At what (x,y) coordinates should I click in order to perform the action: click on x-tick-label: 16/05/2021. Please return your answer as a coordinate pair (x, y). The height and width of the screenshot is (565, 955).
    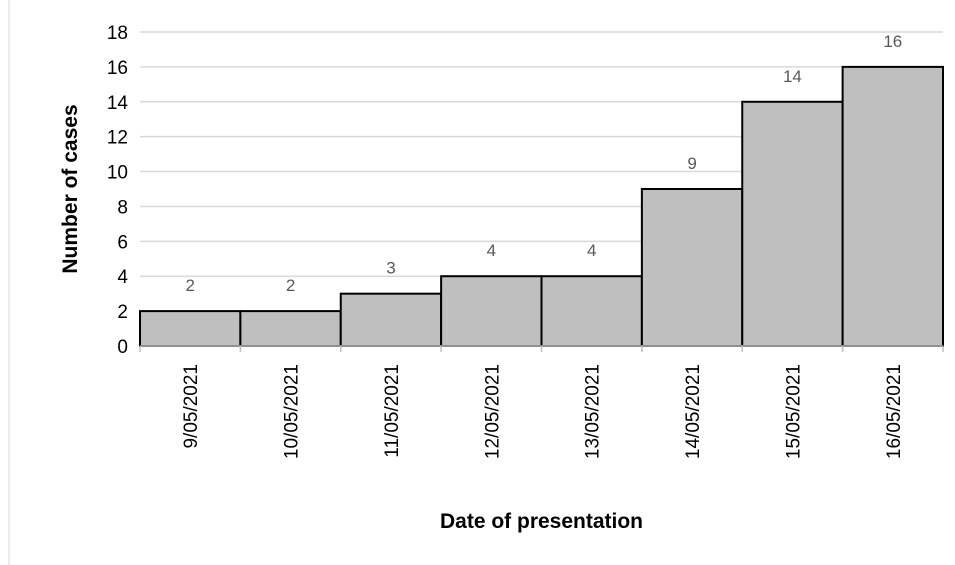
    Looking at the image, I should click on (894, 411).